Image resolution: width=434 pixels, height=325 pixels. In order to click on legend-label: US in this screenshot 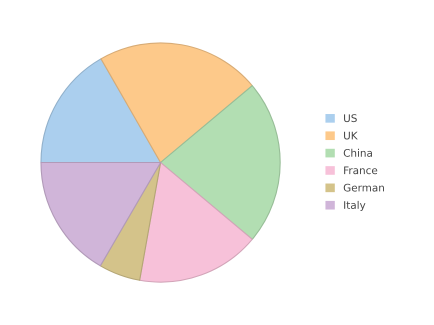, I will do `click(350, 118)`.